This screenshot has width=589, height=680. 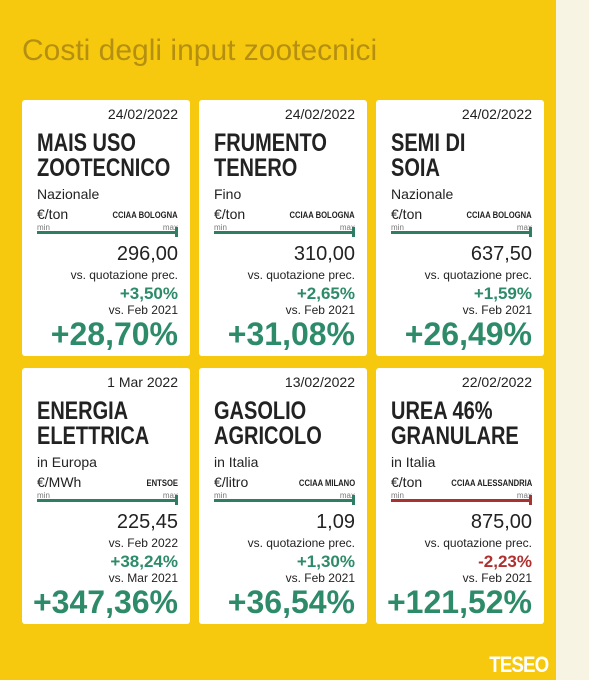 What do you see at coordinates (415, 168) in the screenshot?
I see `card-title: SOIA` at bounding box center [415, 168].